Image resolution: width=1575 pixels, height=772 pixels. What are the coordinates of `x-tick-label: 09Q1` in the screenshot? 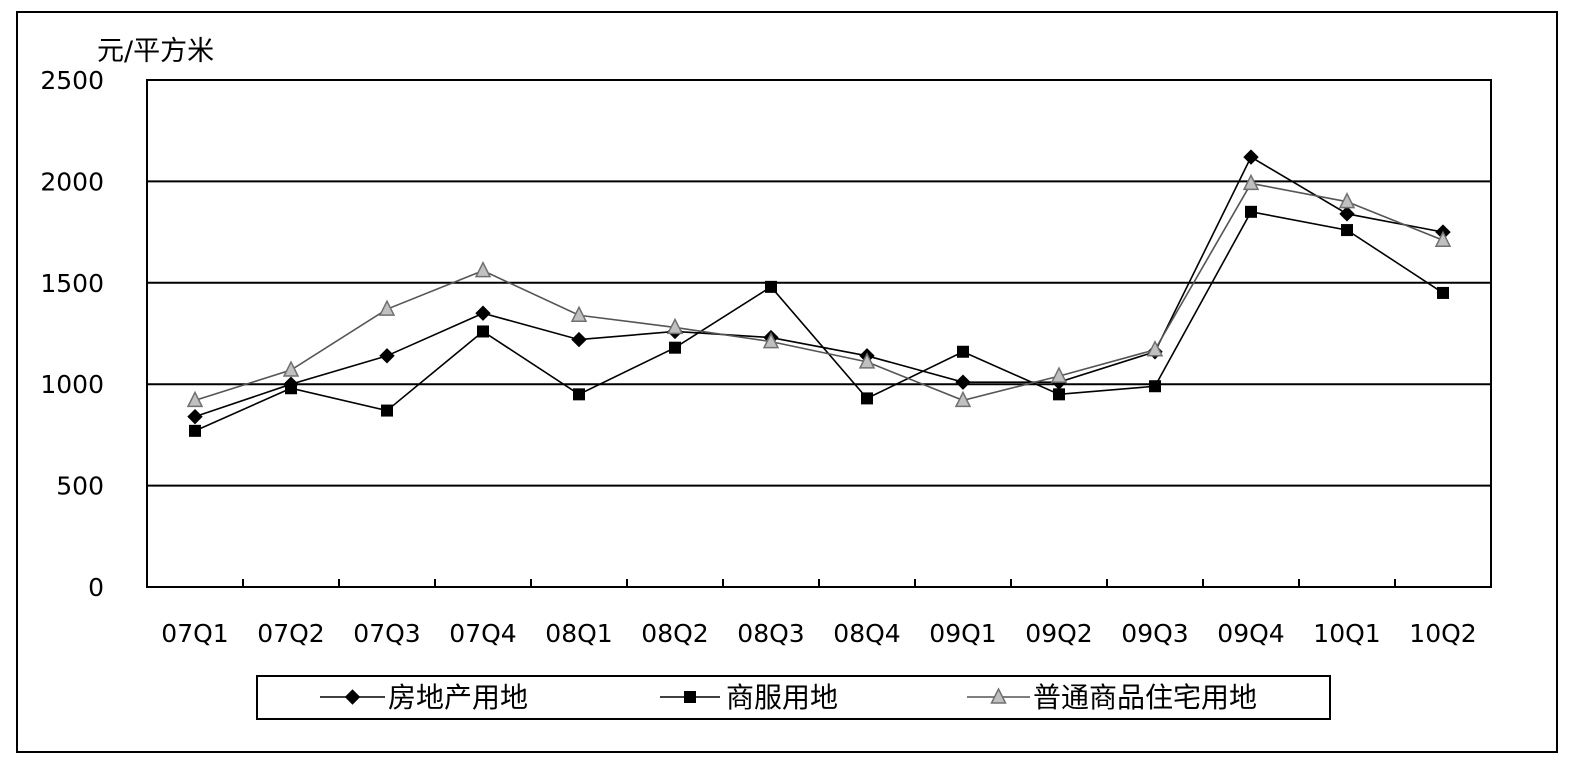 It's located at (962, 633).